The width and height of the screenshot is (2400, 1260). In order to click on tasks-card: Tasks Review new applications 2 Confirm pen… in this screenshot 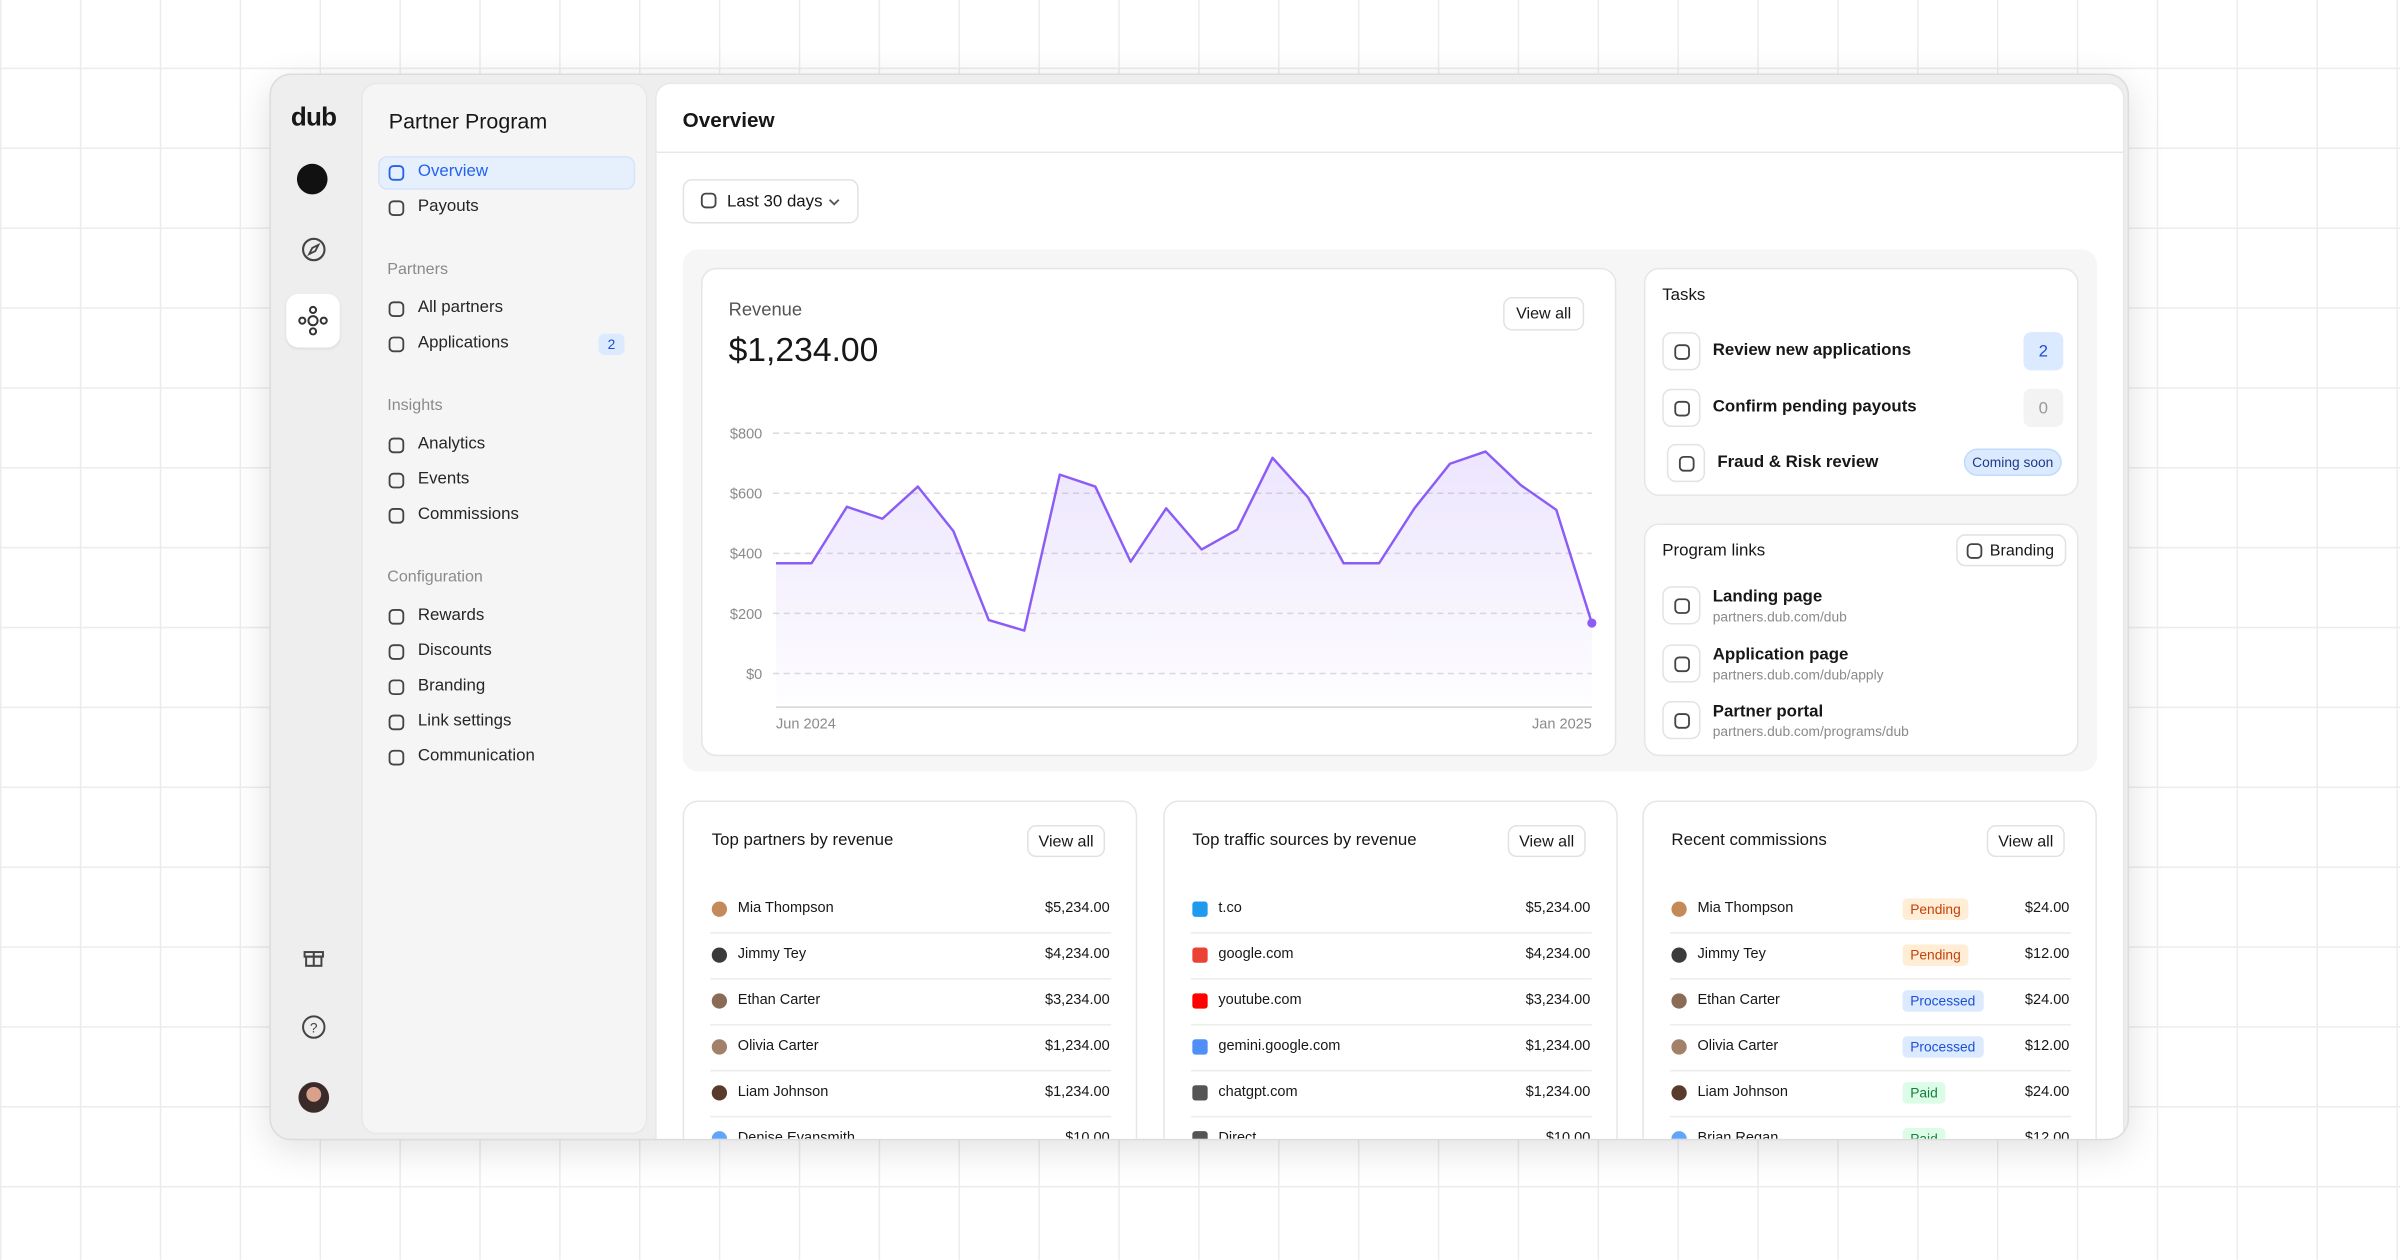, I will do `click(1861, 381)`.